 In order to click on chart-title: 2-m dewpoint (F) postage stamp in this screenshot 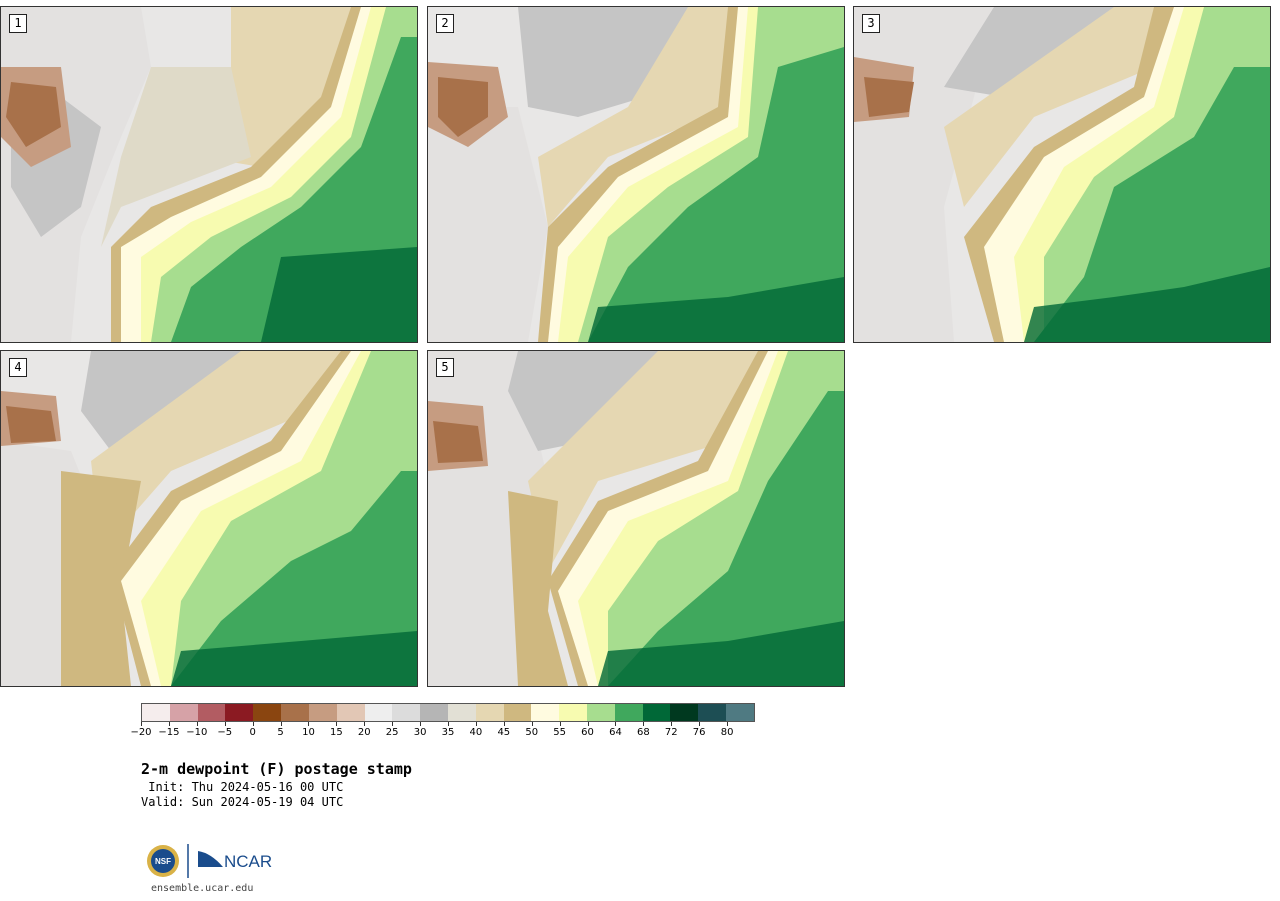, I will do `click(276, 769)`.